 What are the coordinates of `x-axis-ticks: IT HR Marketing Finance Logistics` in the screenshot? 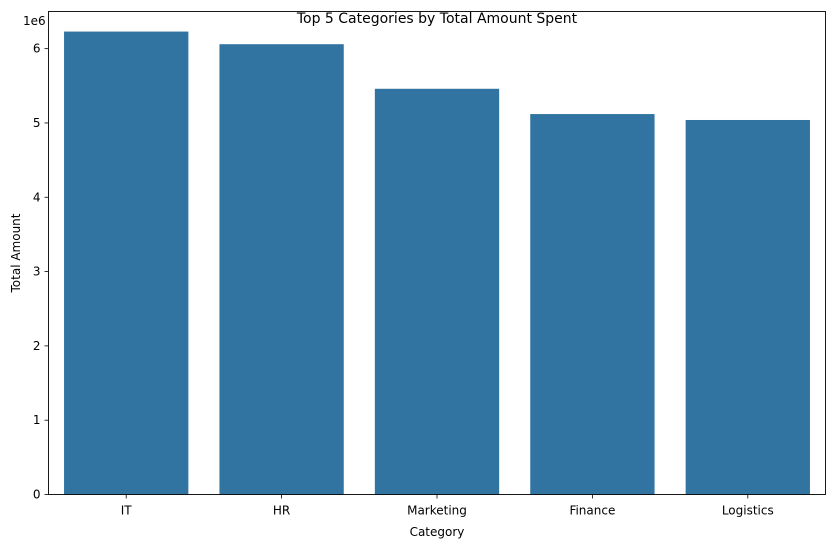 It's located at (447, 506).